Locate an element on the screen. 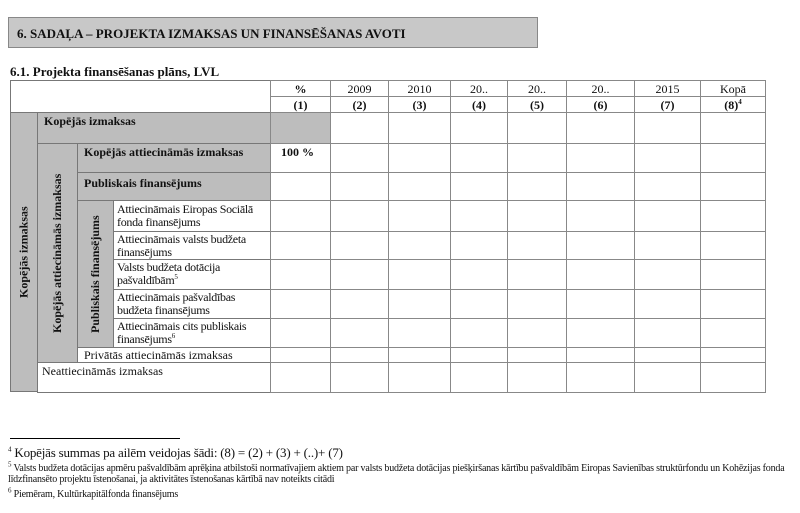 This screenshot has width=800, height=513. footnote-number: 4 is located at coordinates (10, 449).